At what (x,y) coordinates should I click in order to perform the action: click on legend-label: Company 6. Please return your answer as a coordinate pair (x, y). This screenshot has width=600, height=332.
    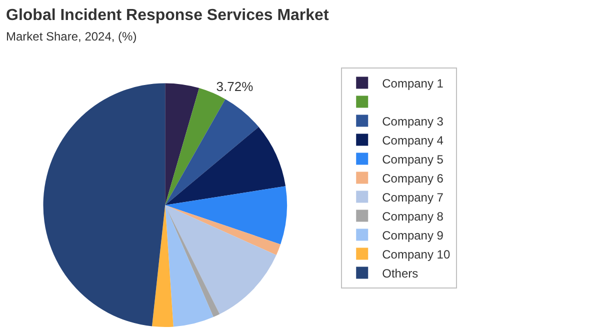
    Looking at the image, I should click on (413, 178).